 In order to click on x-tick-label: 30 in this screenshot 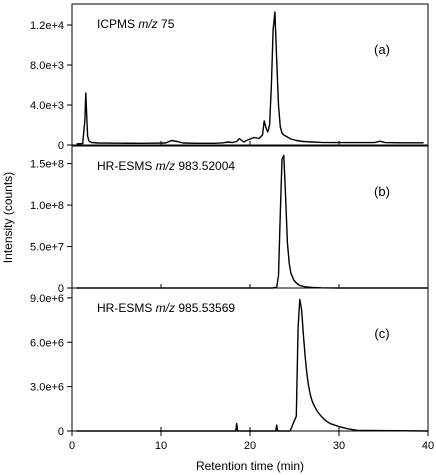, I will do `click(339, 446)`.